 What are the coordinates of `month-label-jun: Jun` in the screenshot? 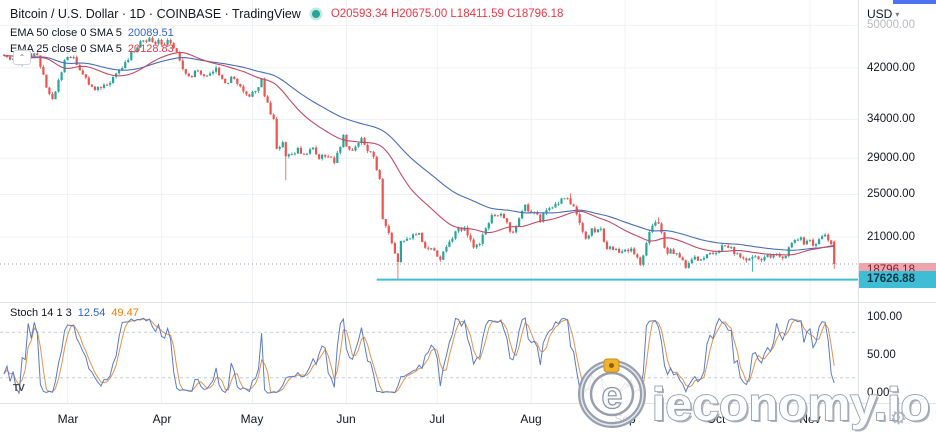 It's located at (346, 419).